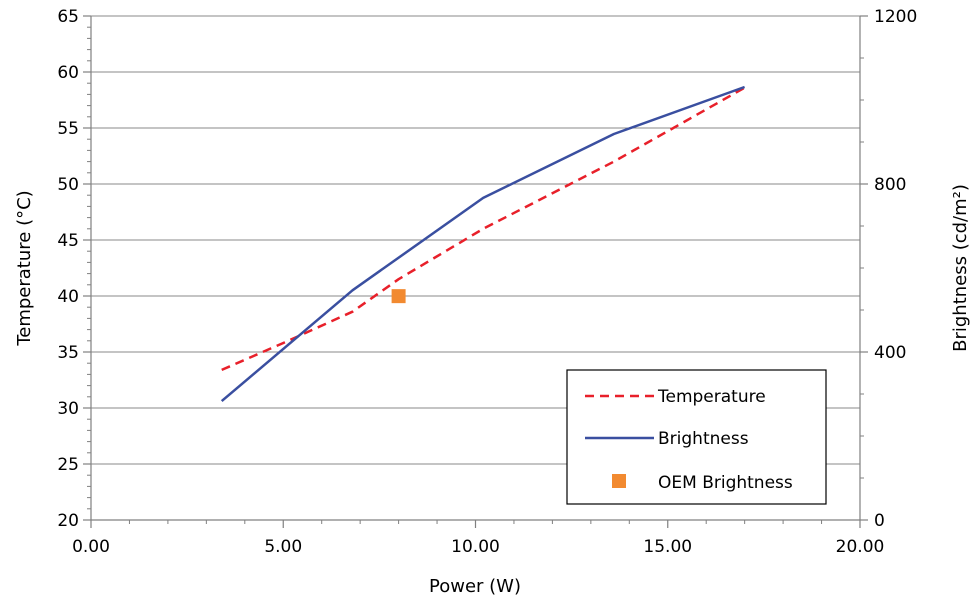  What do you see at coordinates (475, 547) in the screenshot?
I see `x-tick-label: 10.00` at bounding box center [475, 547].